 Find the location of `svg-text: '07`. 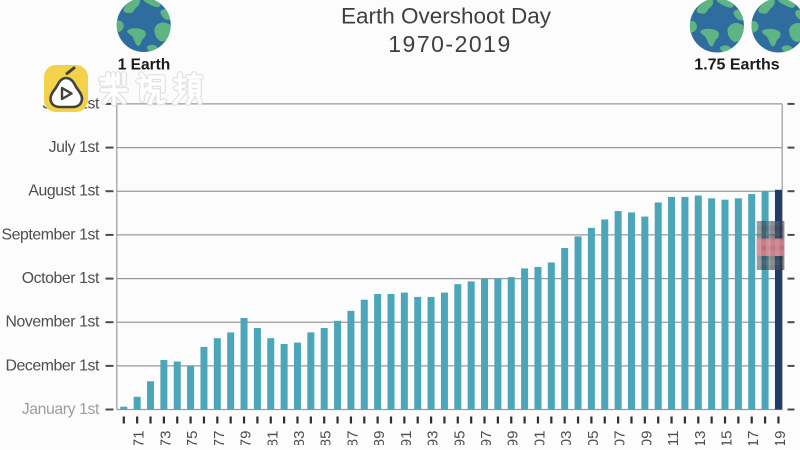

svg-text: '07 is located at coordinates (620, 438).